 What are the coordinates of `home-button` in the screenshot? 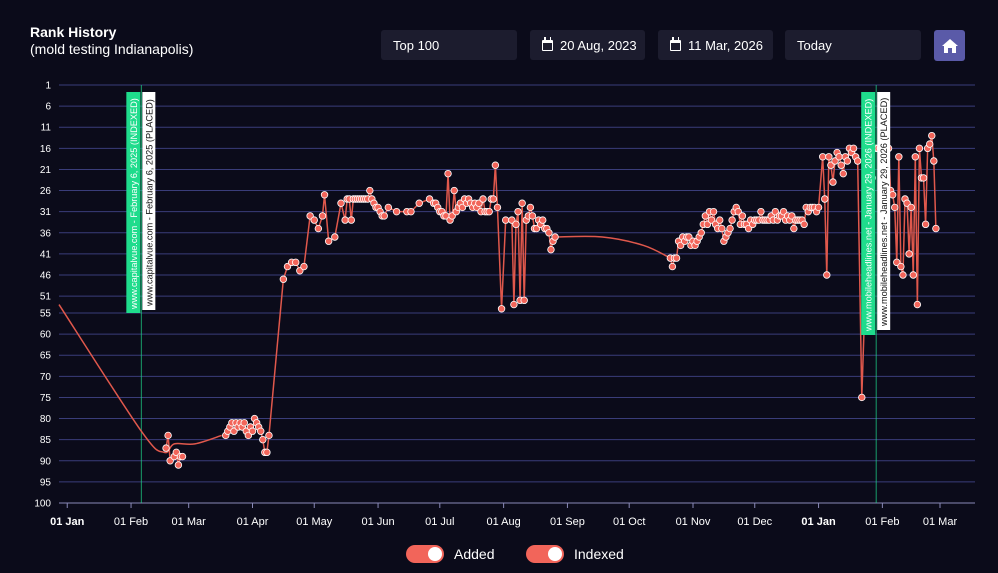 It's located at (949, 45).